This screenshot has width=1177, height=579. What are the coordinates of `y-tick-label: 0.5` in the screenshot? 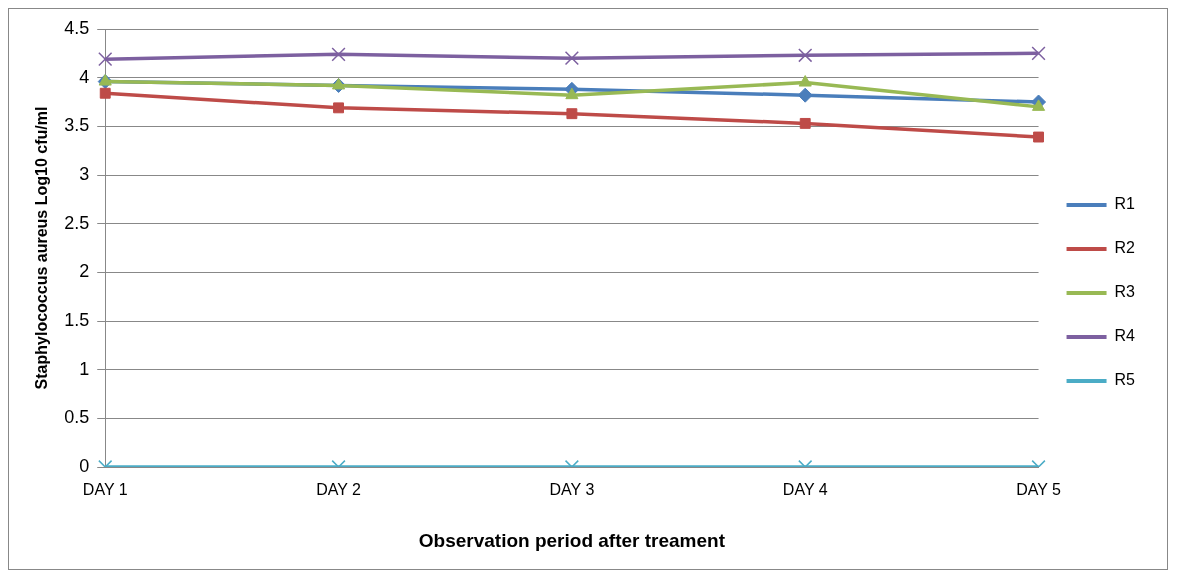 It's located at (77, 417).